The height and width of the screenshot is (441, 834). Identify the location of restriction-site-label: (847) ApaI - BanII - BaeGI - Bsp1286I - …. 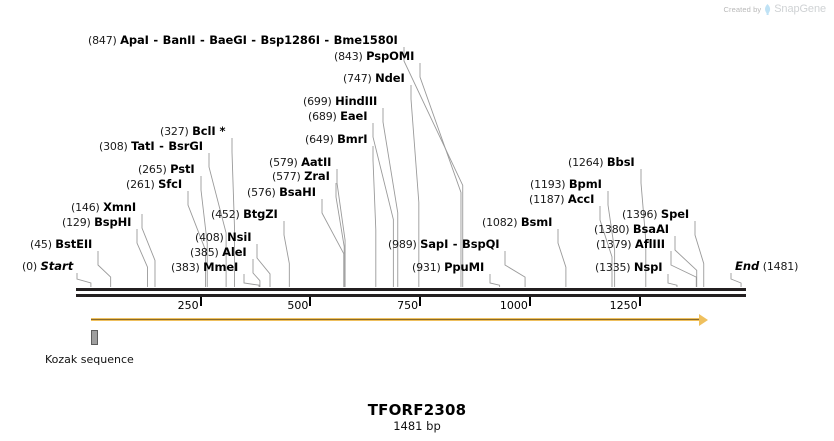
(243, 40).